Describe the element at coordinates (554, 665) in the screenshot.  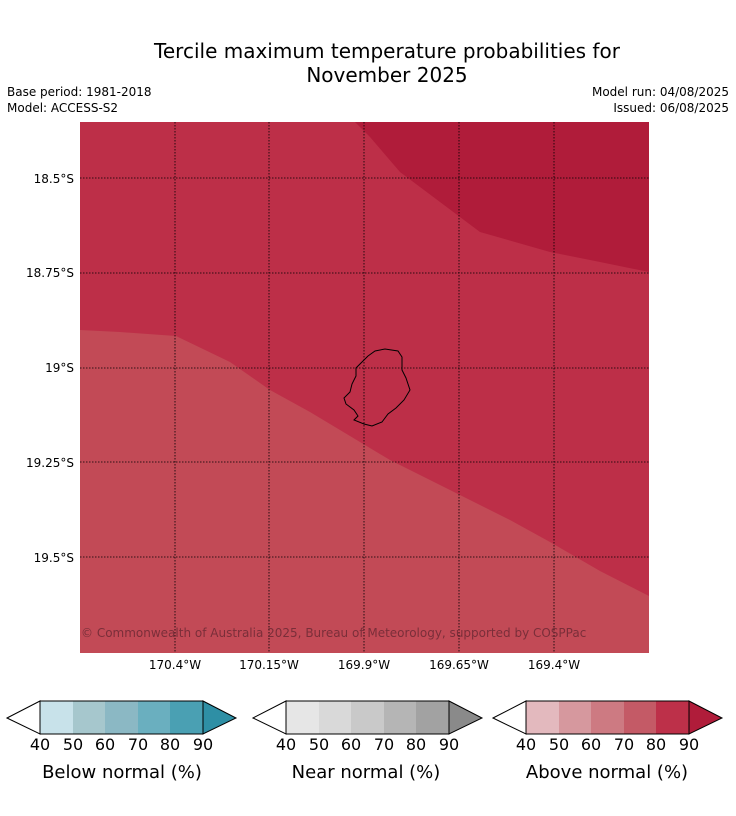
I see `lon-tick-label: 169.4°W` at that location.